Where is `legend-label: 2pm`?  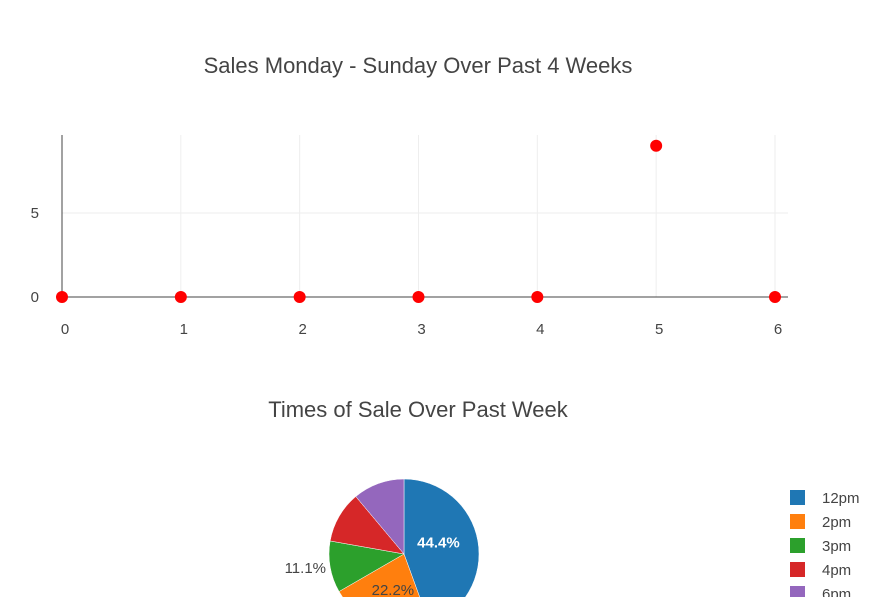 legend-label: 2pm is located at coordinates (836, 522).